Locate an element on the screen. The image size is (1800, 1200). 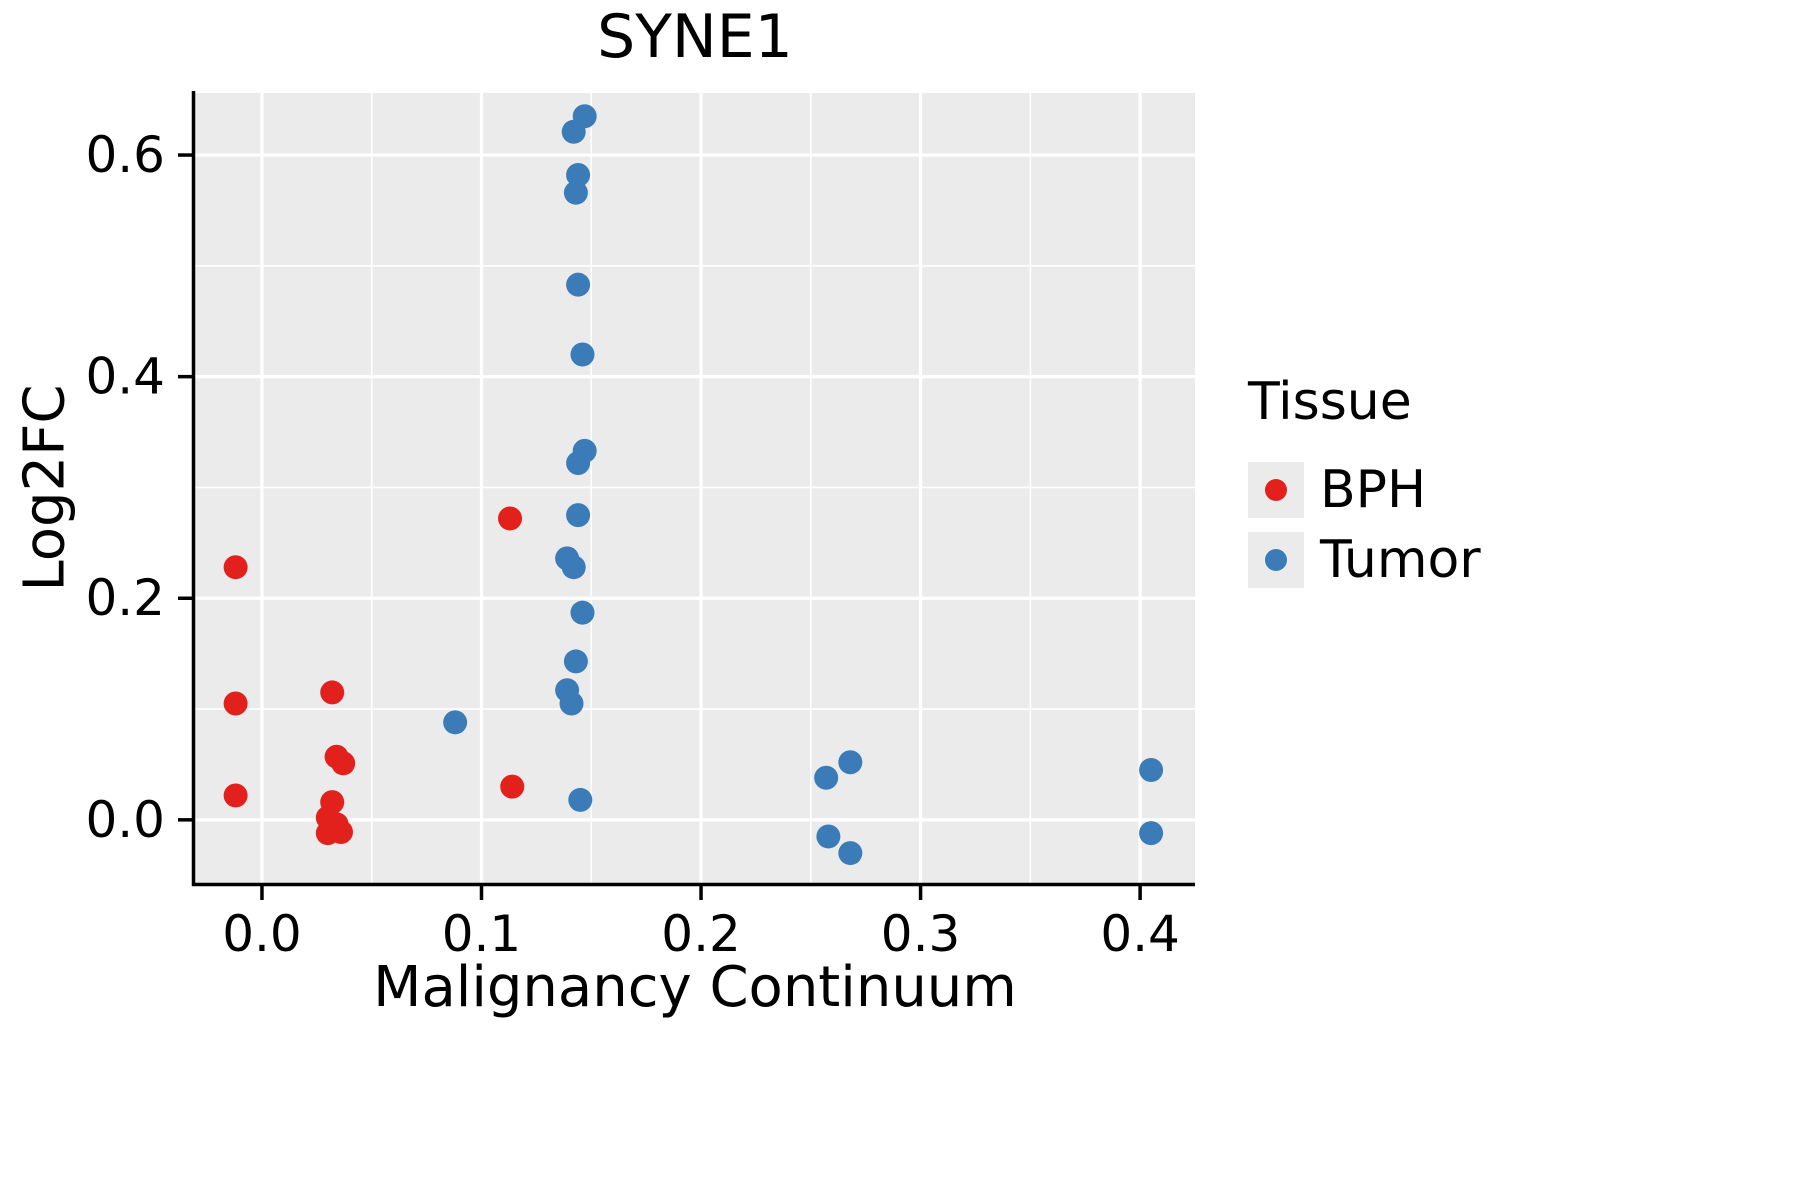
legend-key-bph is located at coordinates (1276, 490).